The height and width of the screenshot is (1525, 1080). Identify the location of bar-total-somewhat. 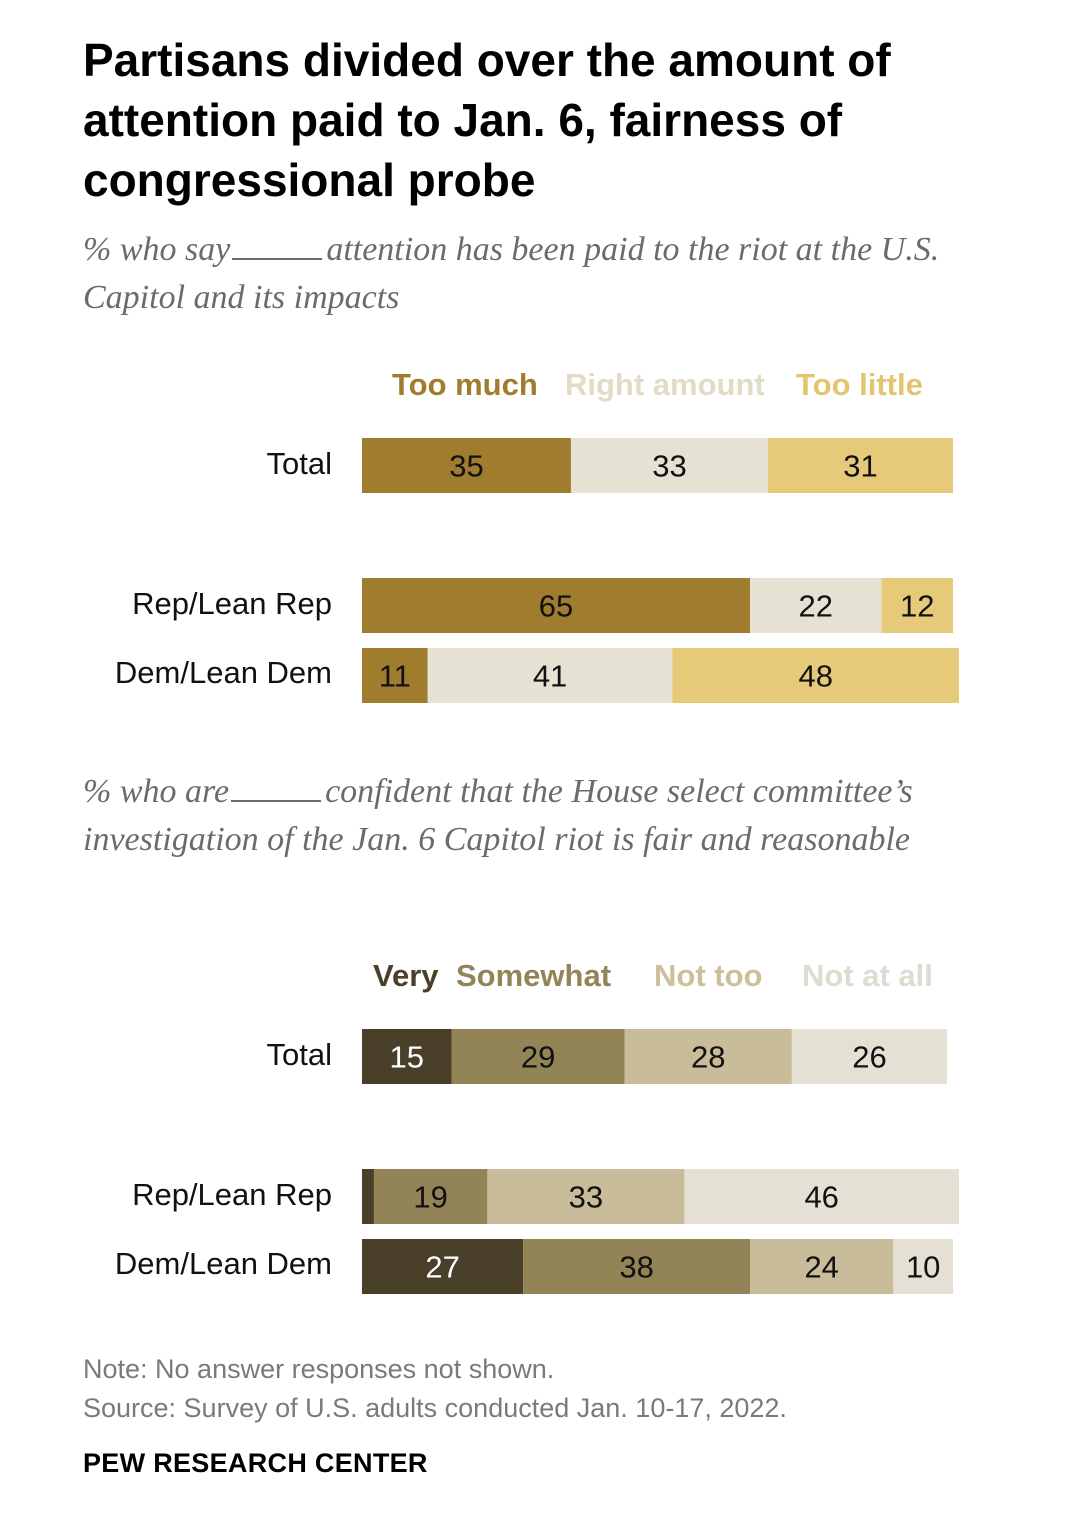
(538, 1056).